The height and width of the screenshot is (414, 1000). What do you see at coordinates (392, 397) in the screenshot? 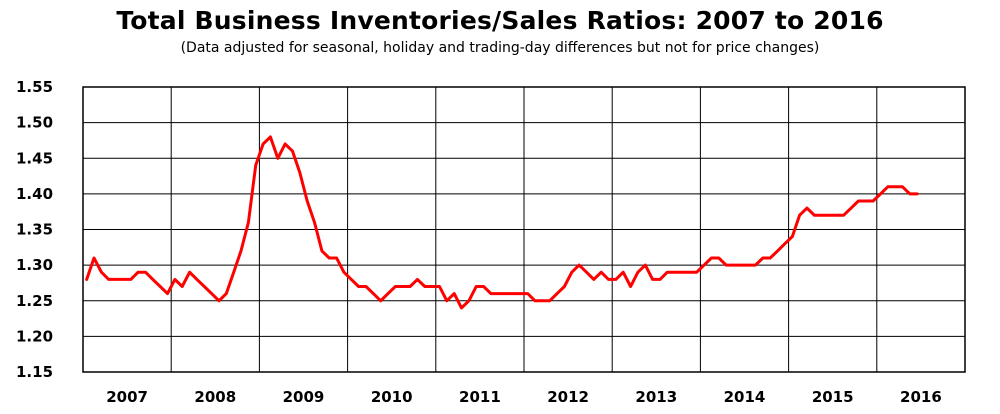
I see `x-tick-label: 2010` at bounding box center [392, 397].